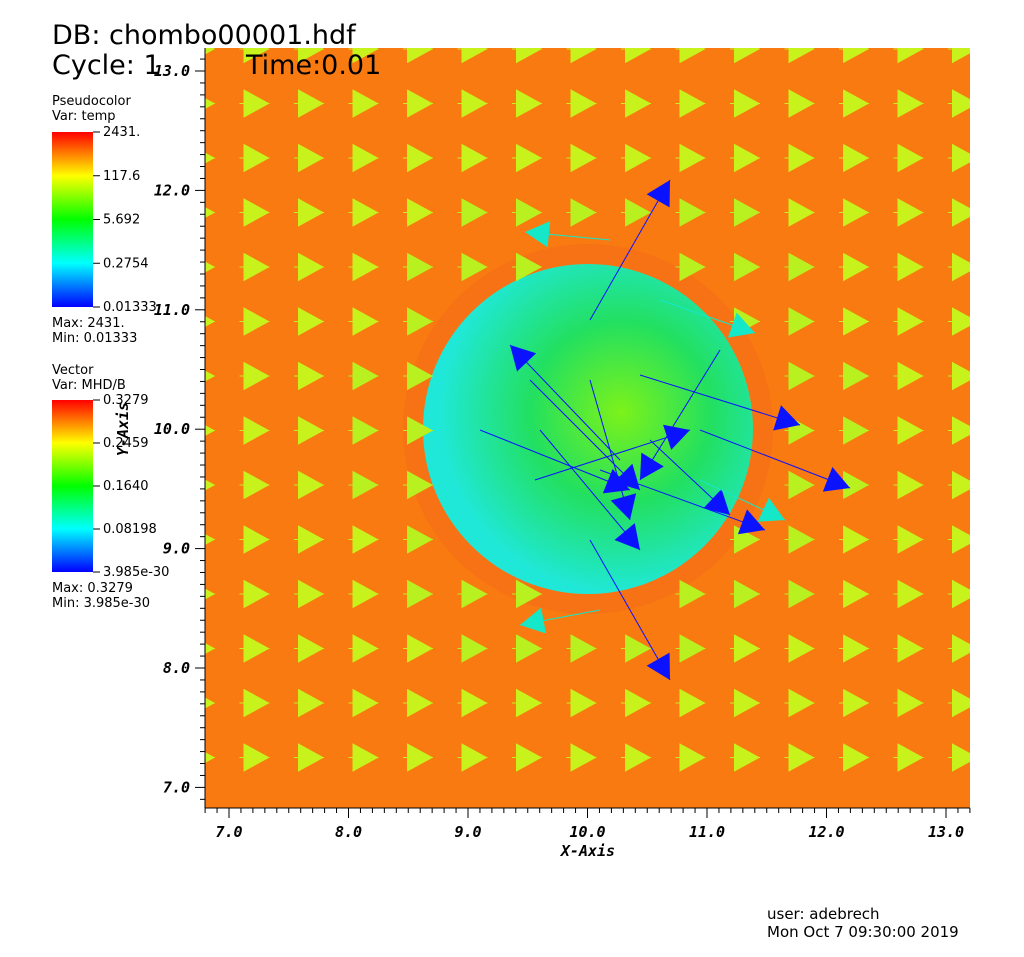  I want to click on legend-title: Vector, so click(73, 370).